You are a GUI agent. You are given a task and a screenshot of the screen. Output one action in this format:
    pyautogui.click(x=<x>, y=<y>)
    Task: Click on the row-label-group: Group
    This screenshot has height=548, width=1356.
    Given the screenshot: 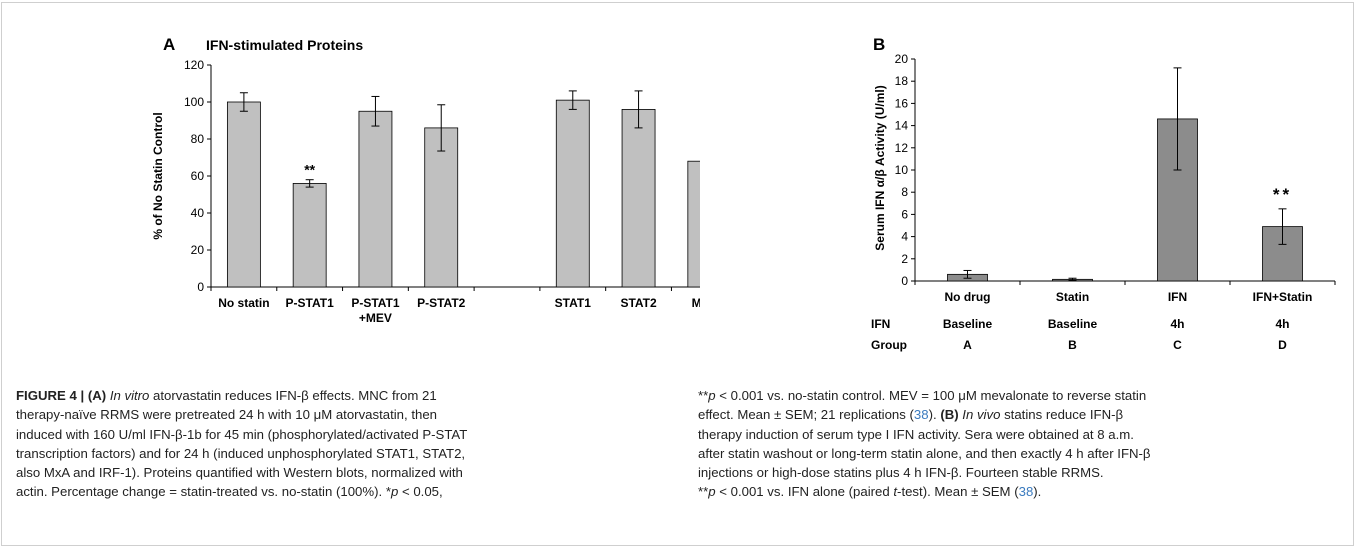 What is the action you would take?
    pyautogui.click(x=889, y=345)
    